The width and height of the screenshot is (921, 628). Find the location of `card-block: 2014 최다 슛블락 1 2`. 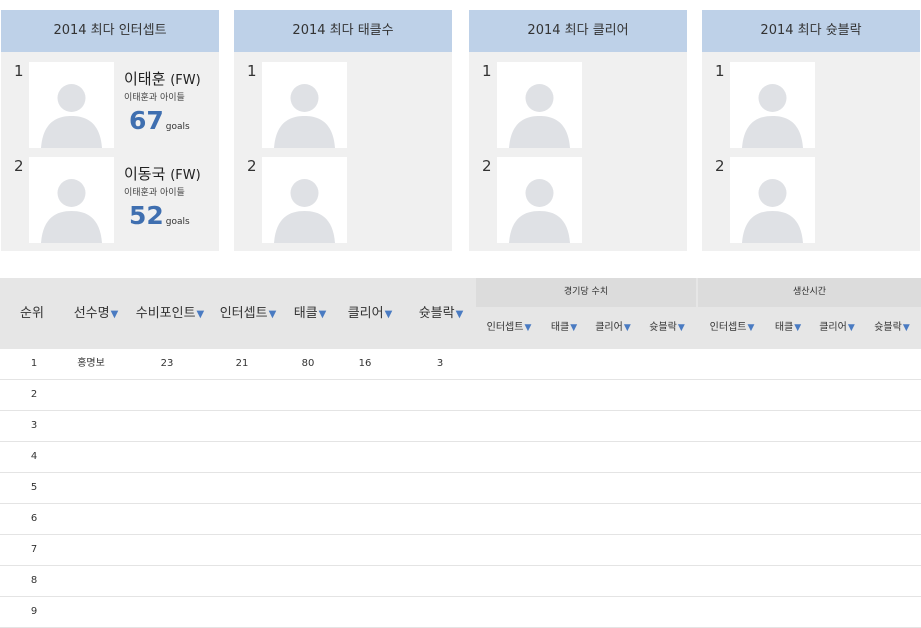

card-block: 2014 최다 슛블락 1 2 is located at coordinates (811, 130).